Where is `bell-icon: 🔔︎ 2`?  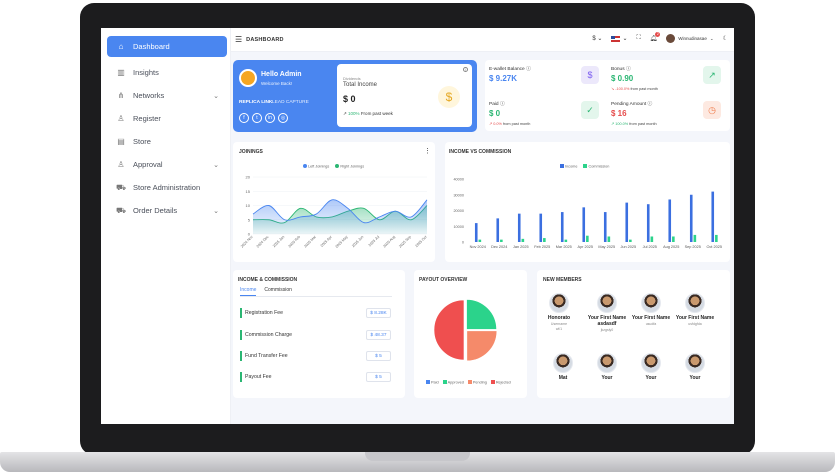 bell-icon: 🔔︎ 2 is located at coordinates (655, 37).